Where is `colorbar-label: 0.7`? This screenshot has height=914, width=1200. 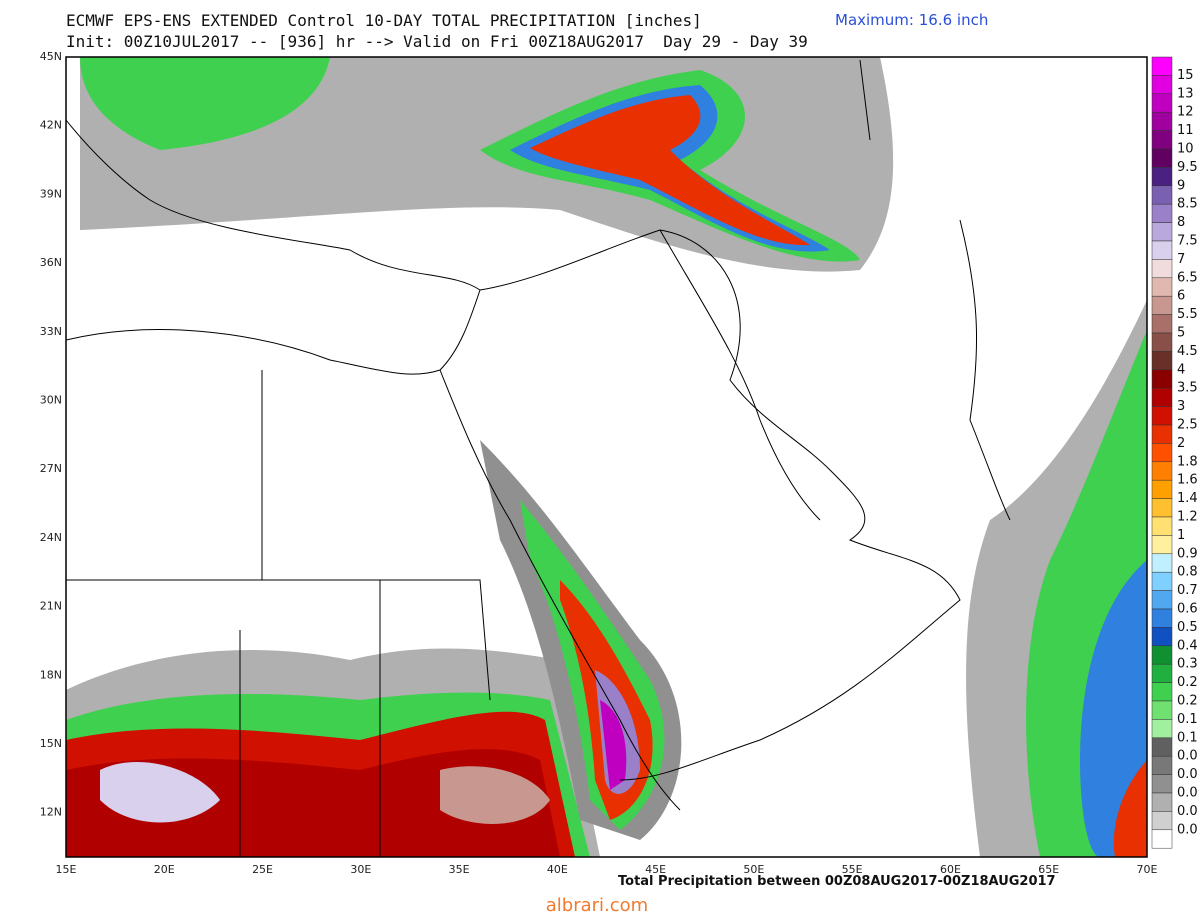 colorbar-label: 0.7 is located at coordinates (1187, 590).